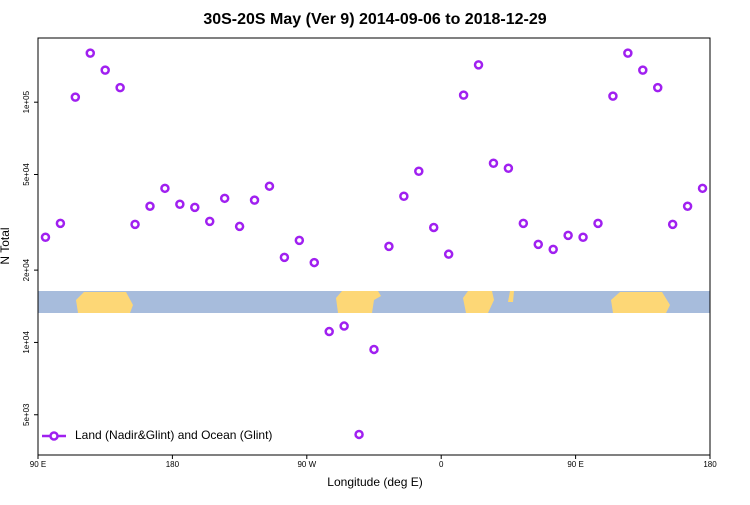  I want to click on y-tick-label: 1e+04, so click(26, 342).